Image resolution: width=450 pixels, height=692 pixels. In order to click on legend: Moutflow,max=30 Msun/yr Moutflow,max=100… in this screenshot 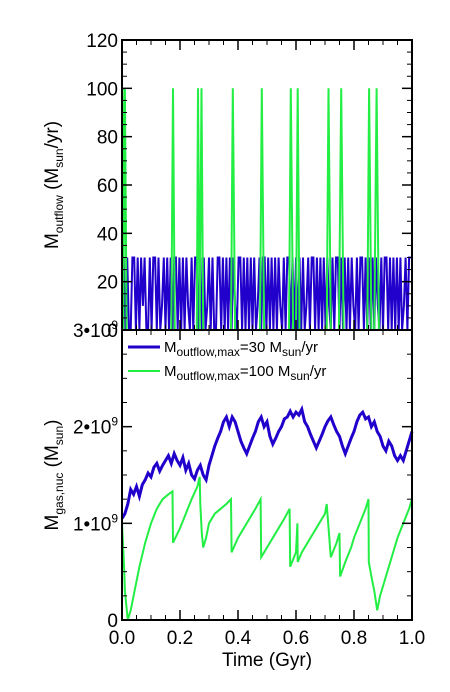, I will do `click(227, 361)`.